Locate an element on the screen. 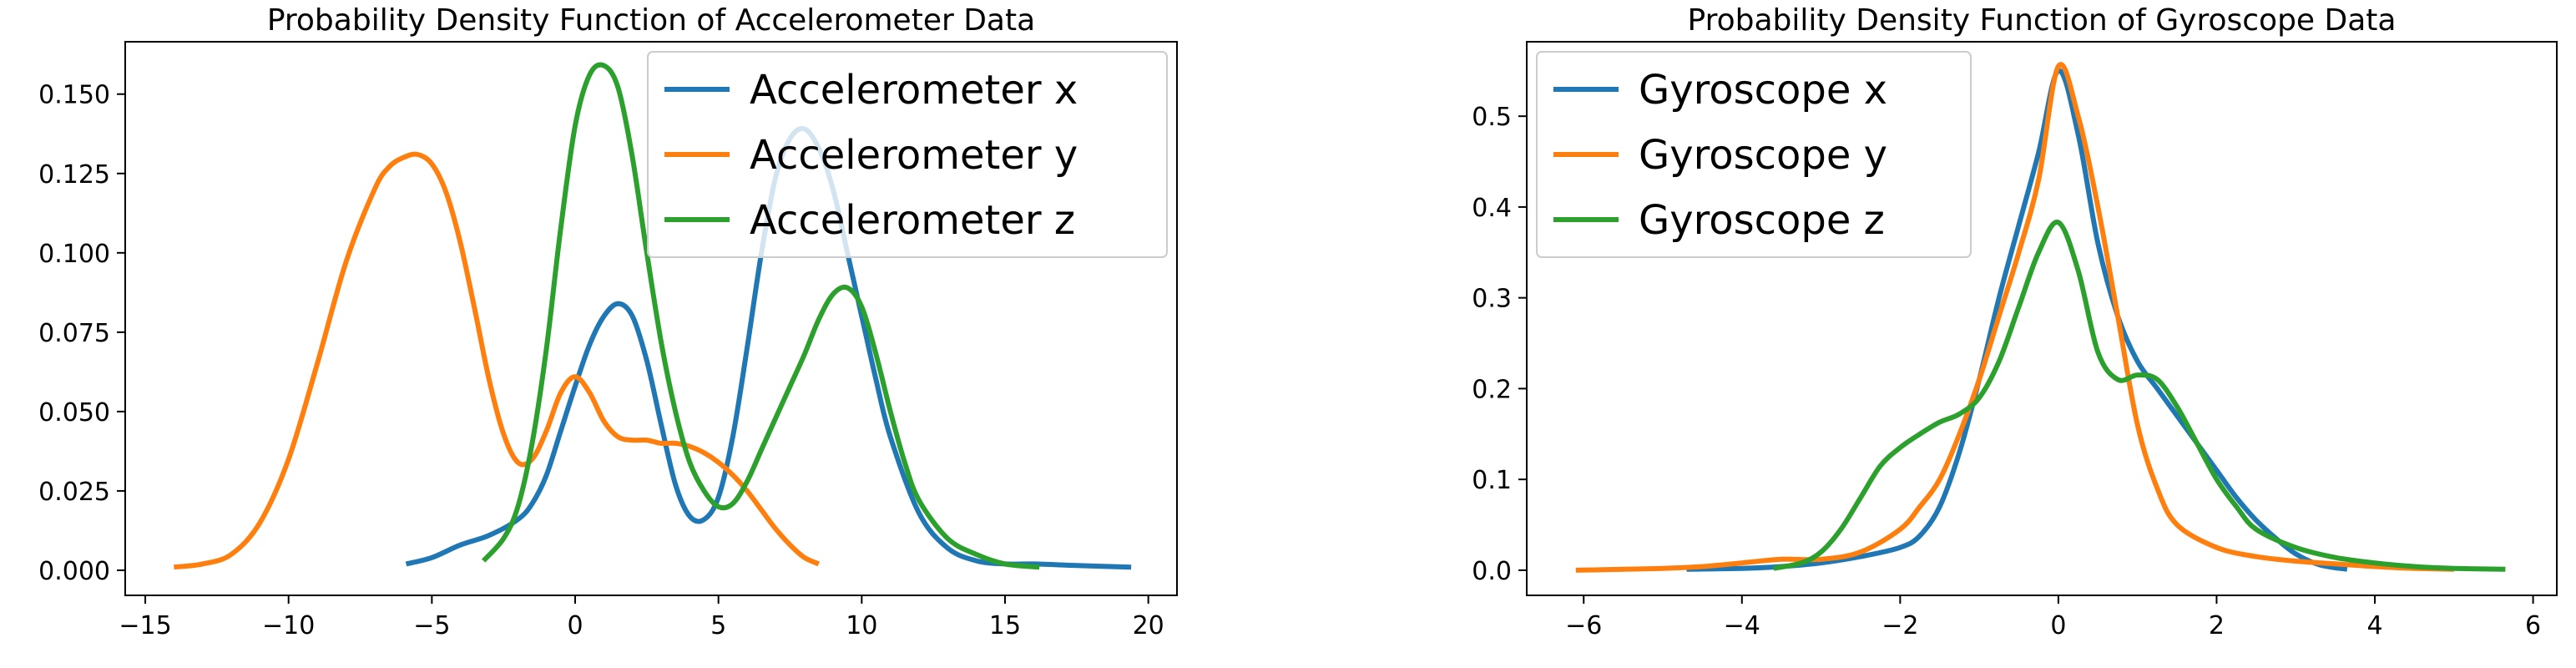 This screenshot has height=668, width=2576. y-tick-label: 0.0 is located at coordinates (1492, 571).